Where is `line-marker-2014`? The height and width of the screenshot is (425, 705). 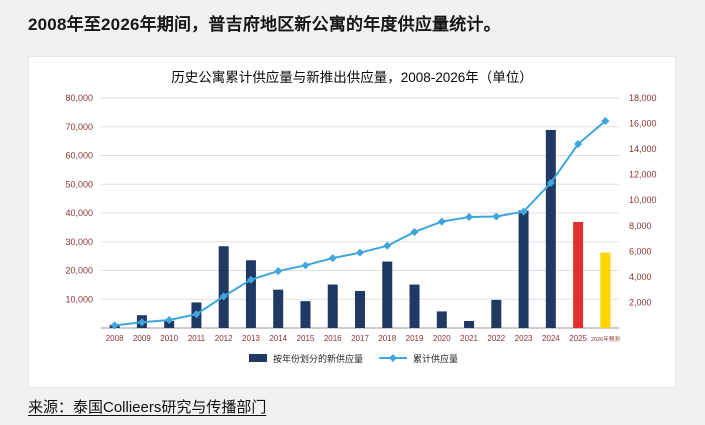
line-marker-2014 is located at coordinates (278, 271).